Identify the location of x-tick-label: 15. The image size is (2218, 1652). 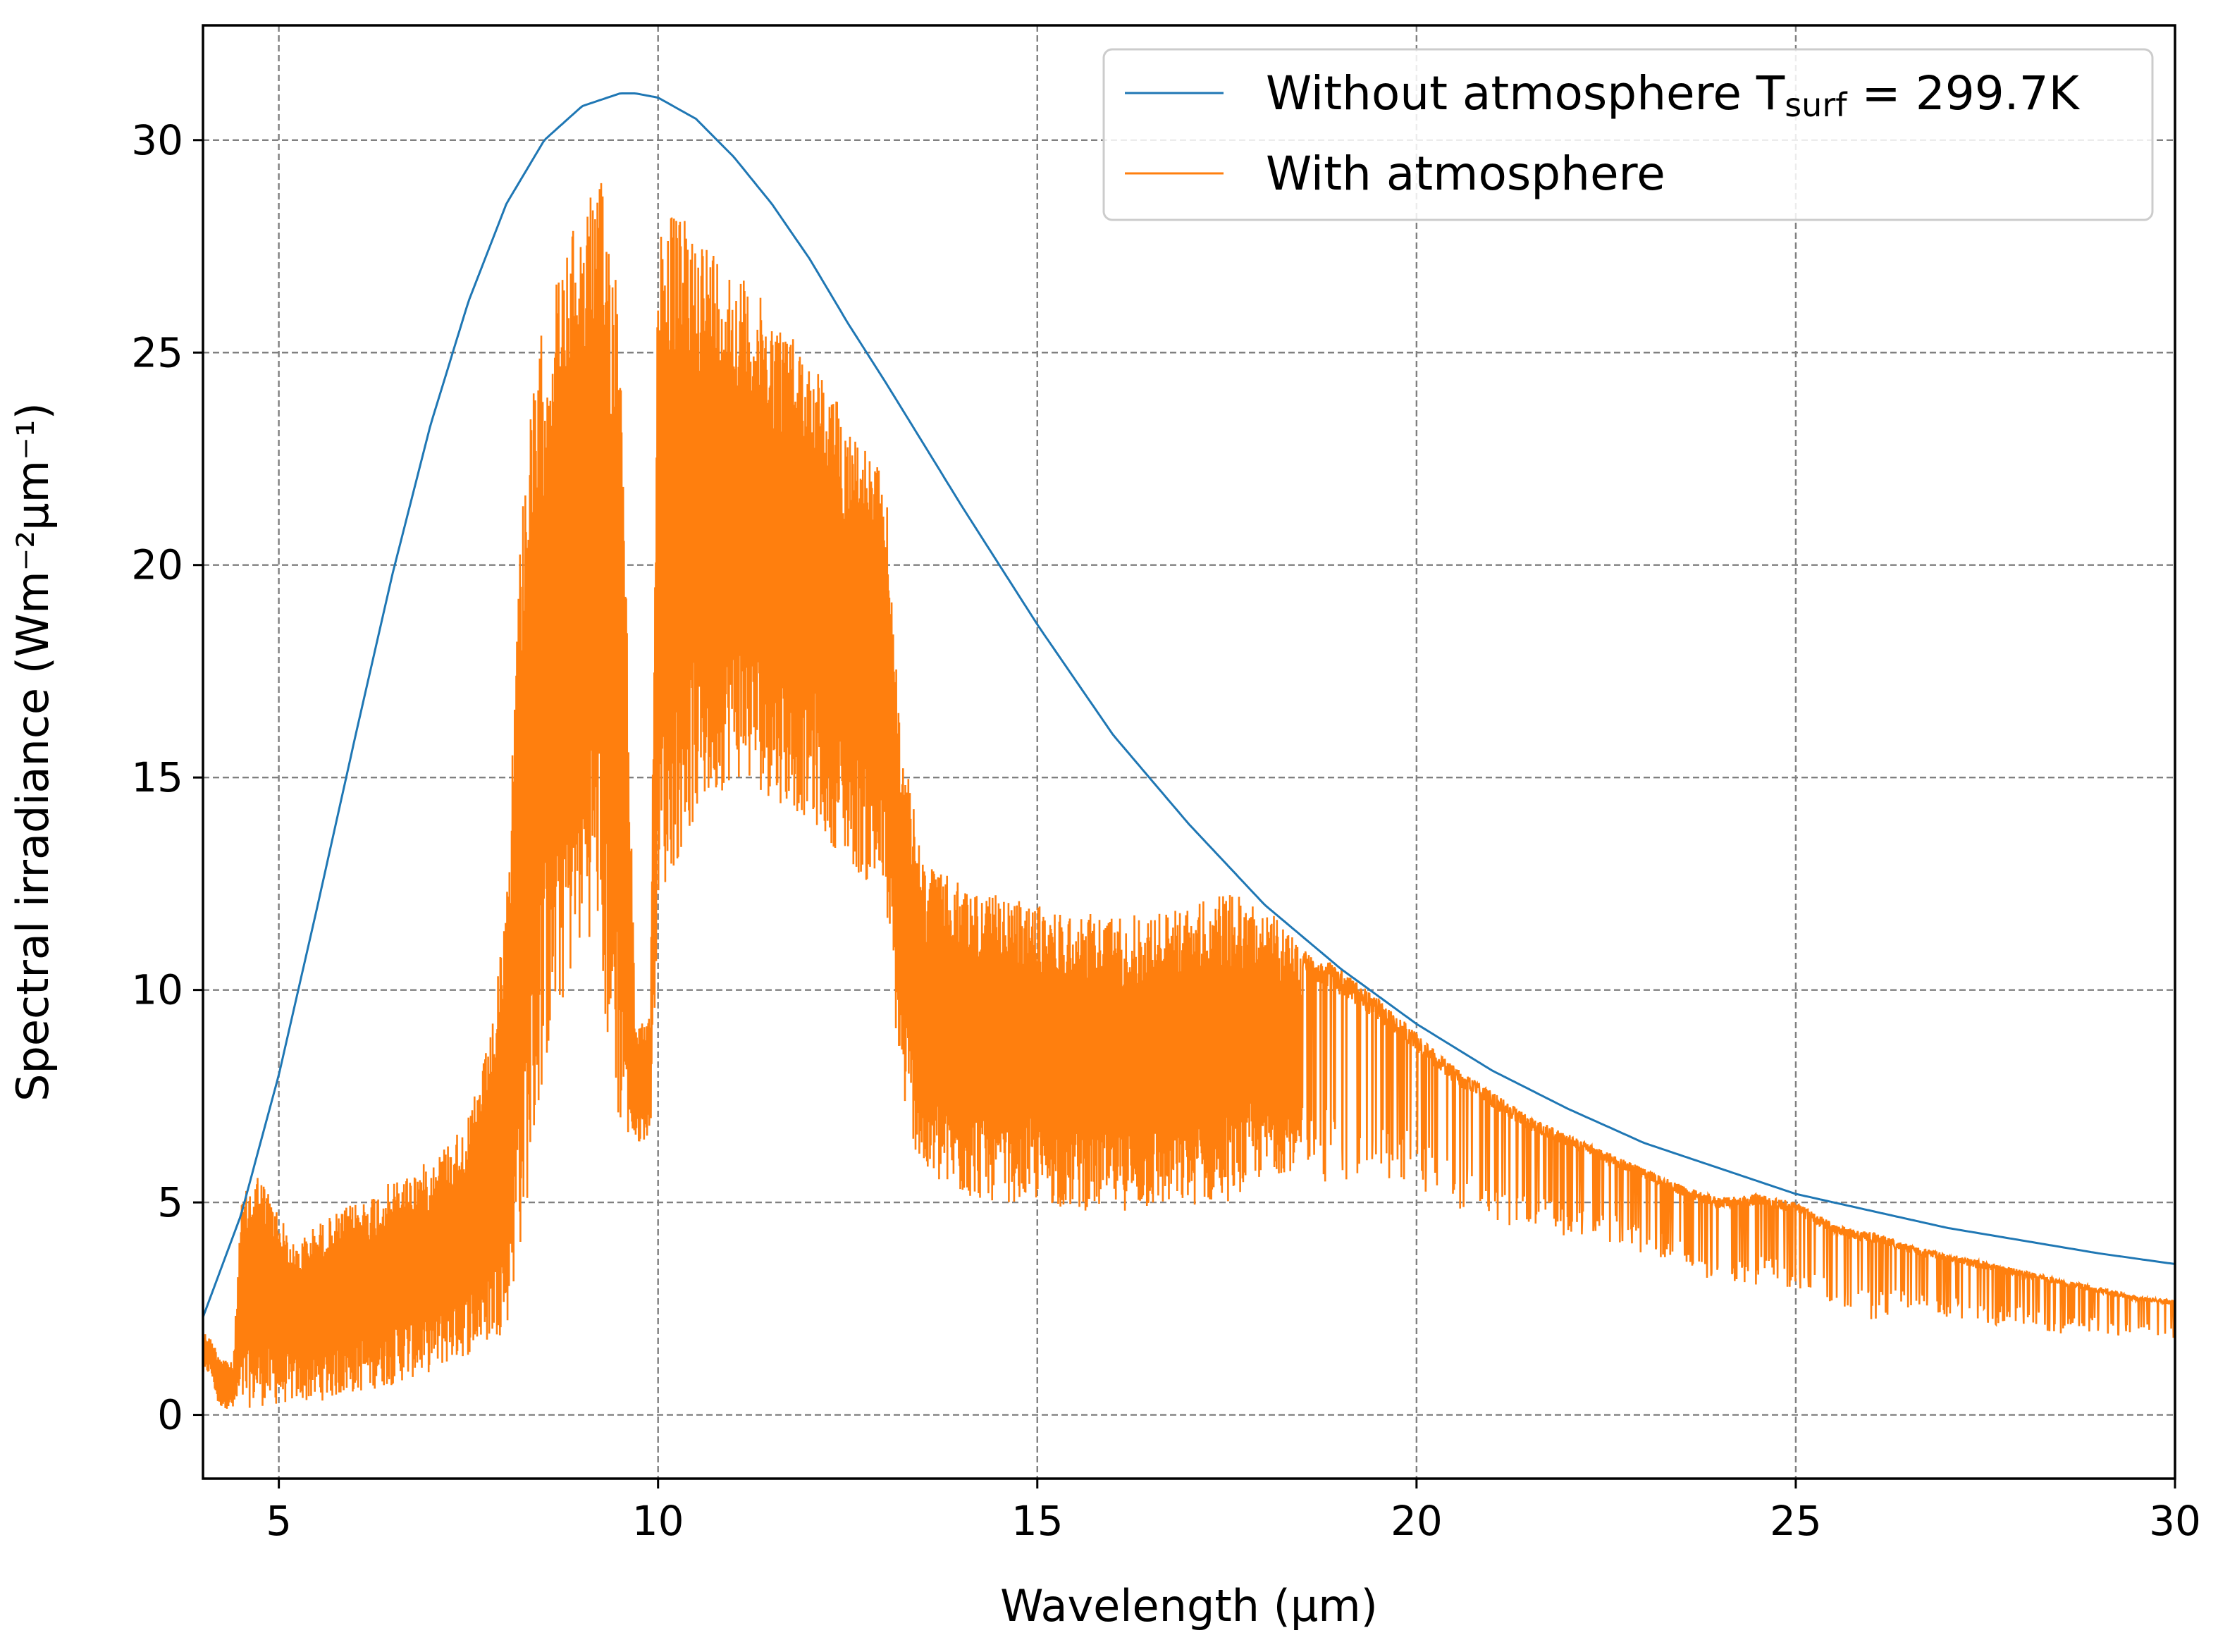
(1037, 1521).